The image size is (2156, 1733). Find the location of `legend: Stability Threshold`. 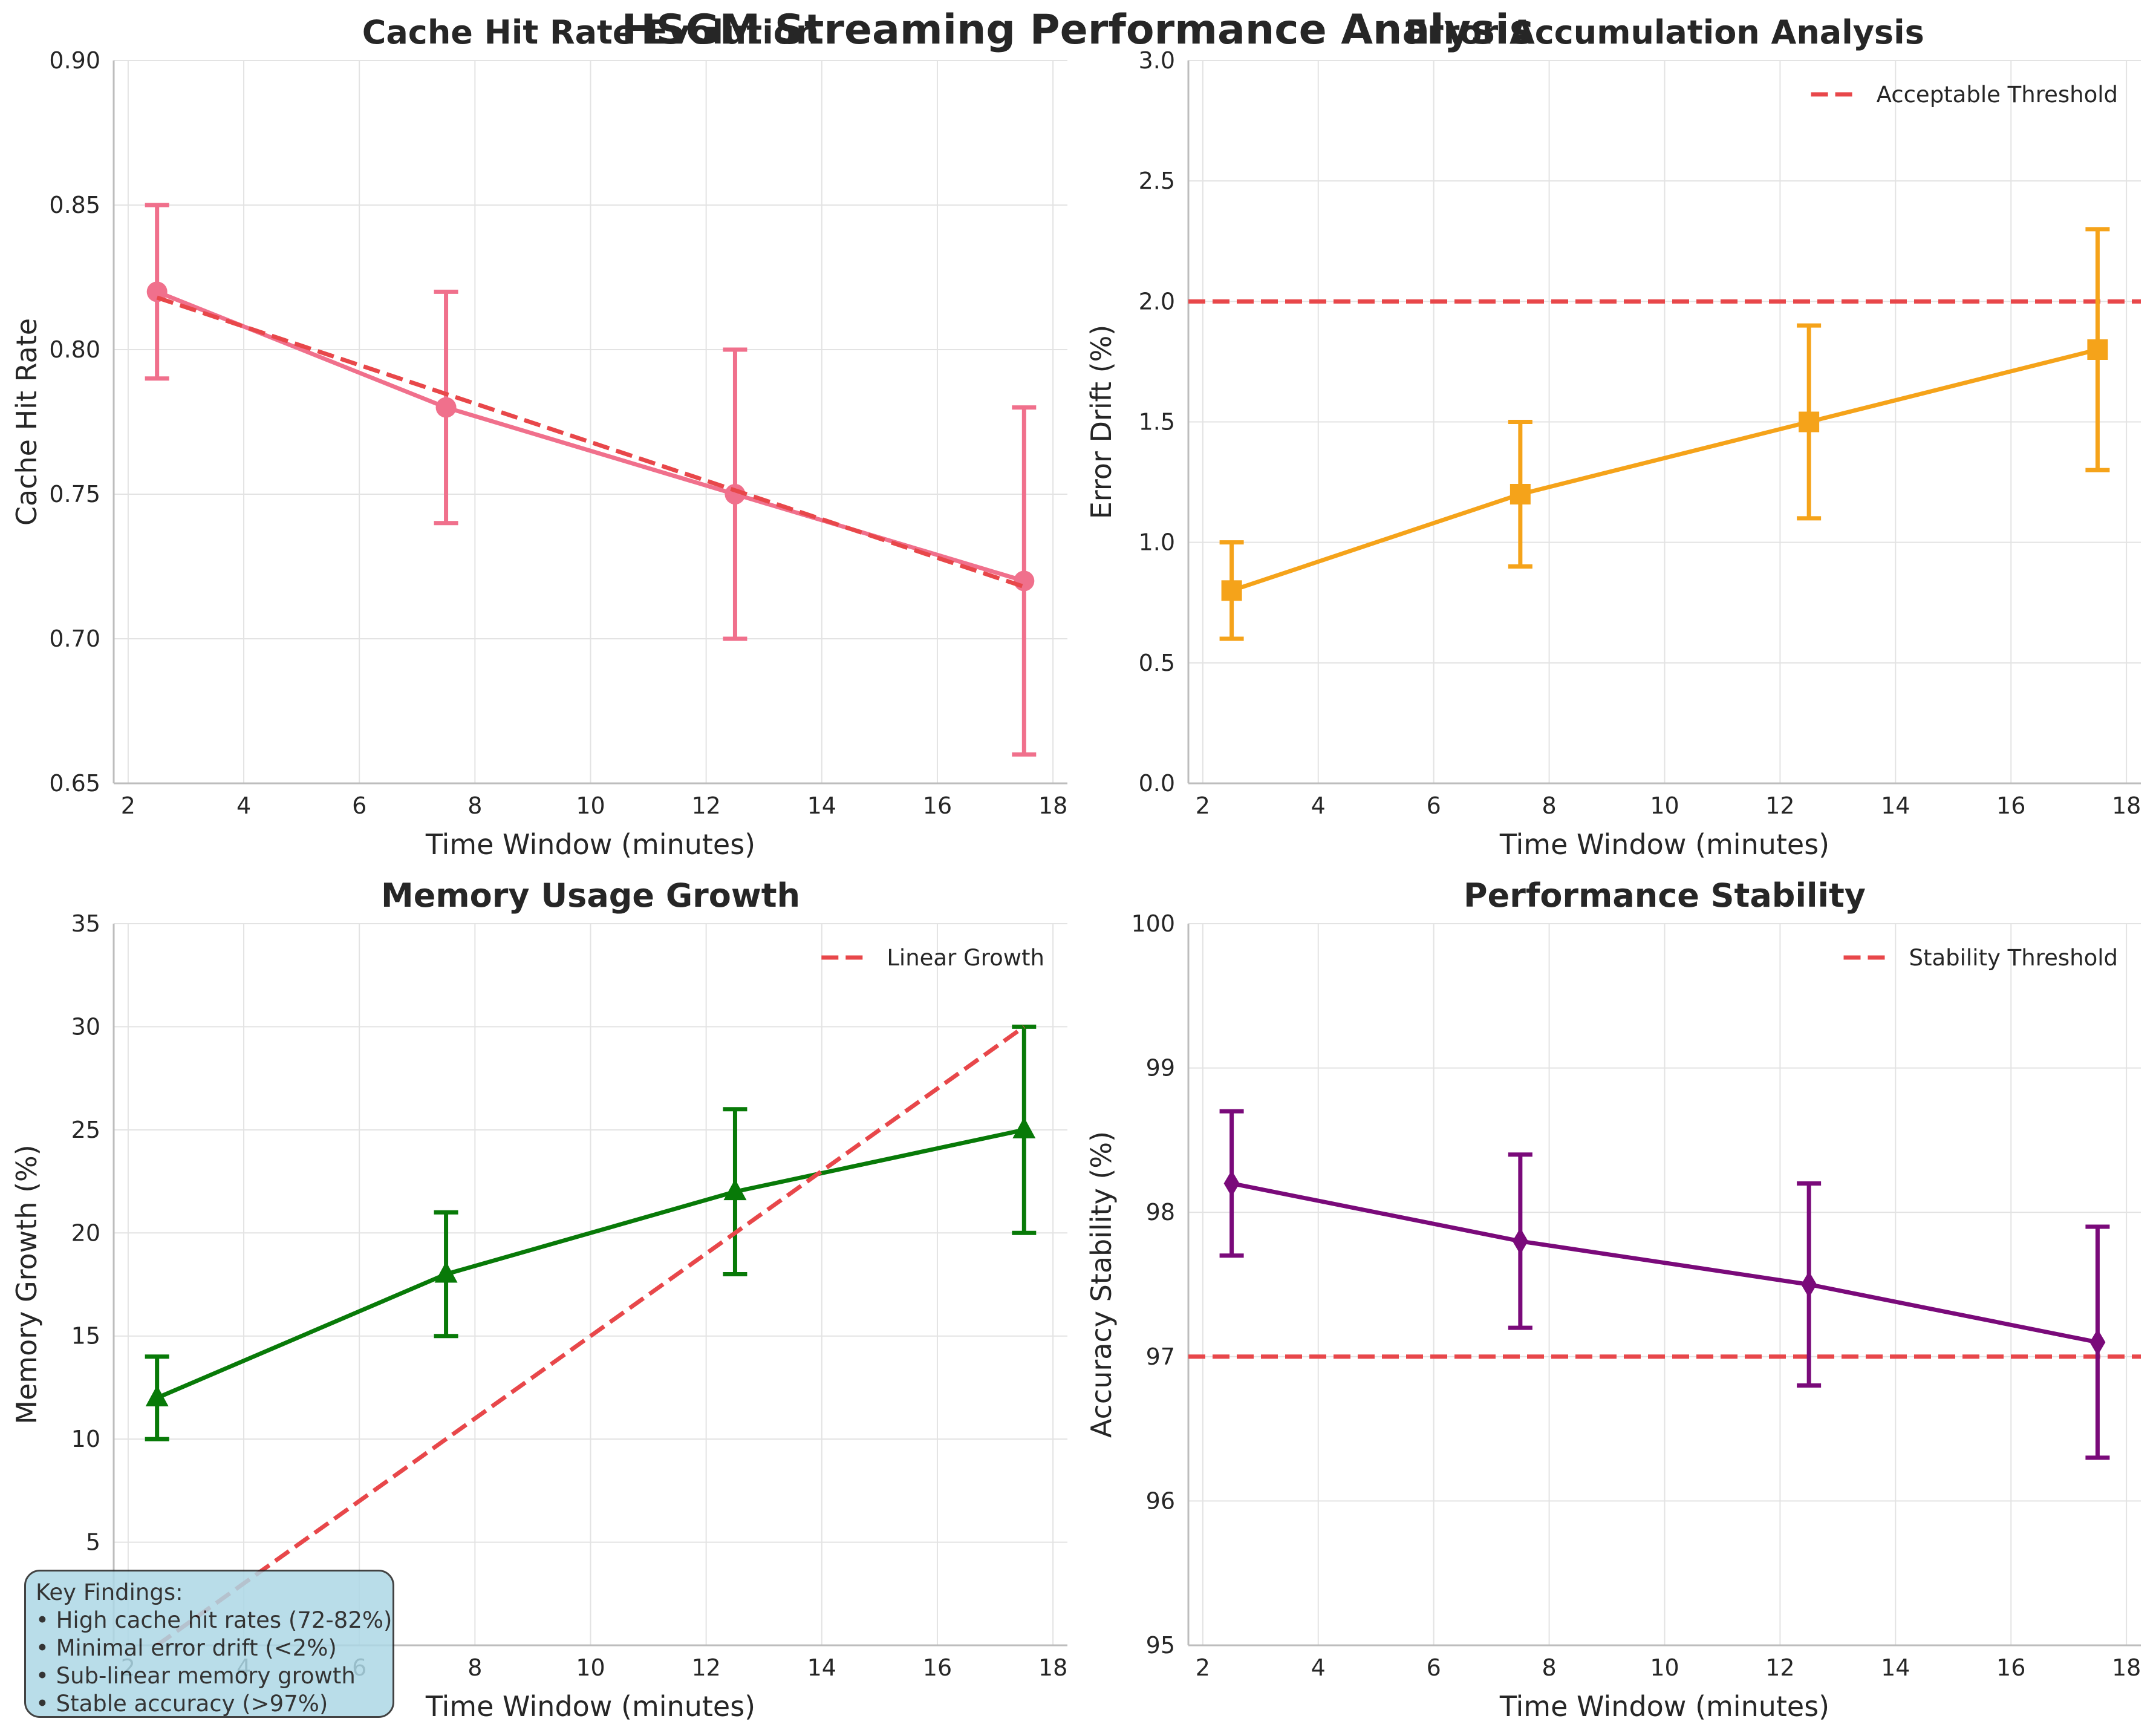

legend: Stability Threshold is located at coordinates (1980, 958).